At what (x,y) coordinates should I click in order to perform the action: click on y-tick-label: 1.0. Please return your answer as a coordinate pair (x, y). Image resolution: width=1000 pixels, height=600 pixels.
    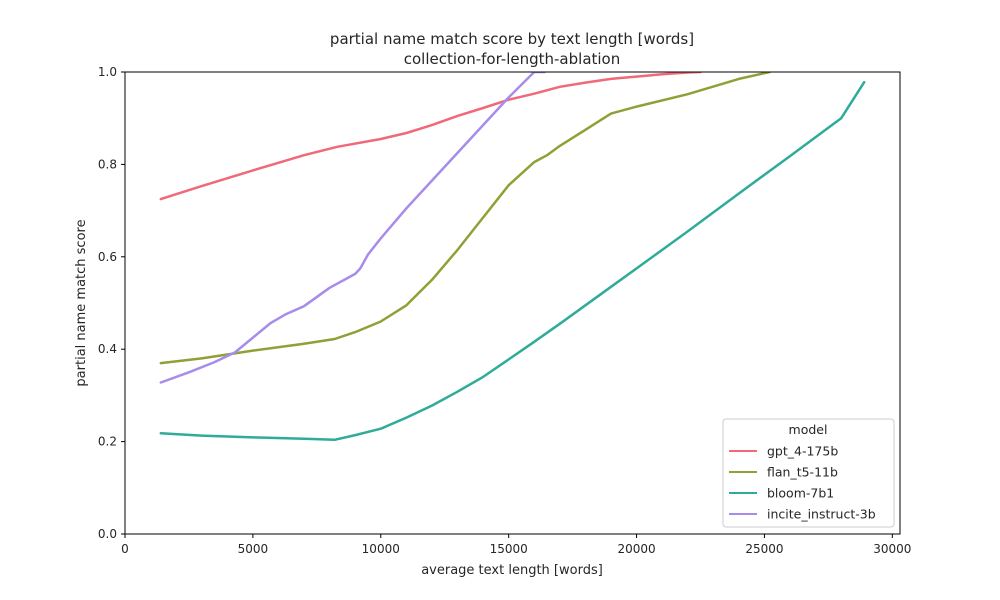
    Looking at the image, I should click on (107, 72).